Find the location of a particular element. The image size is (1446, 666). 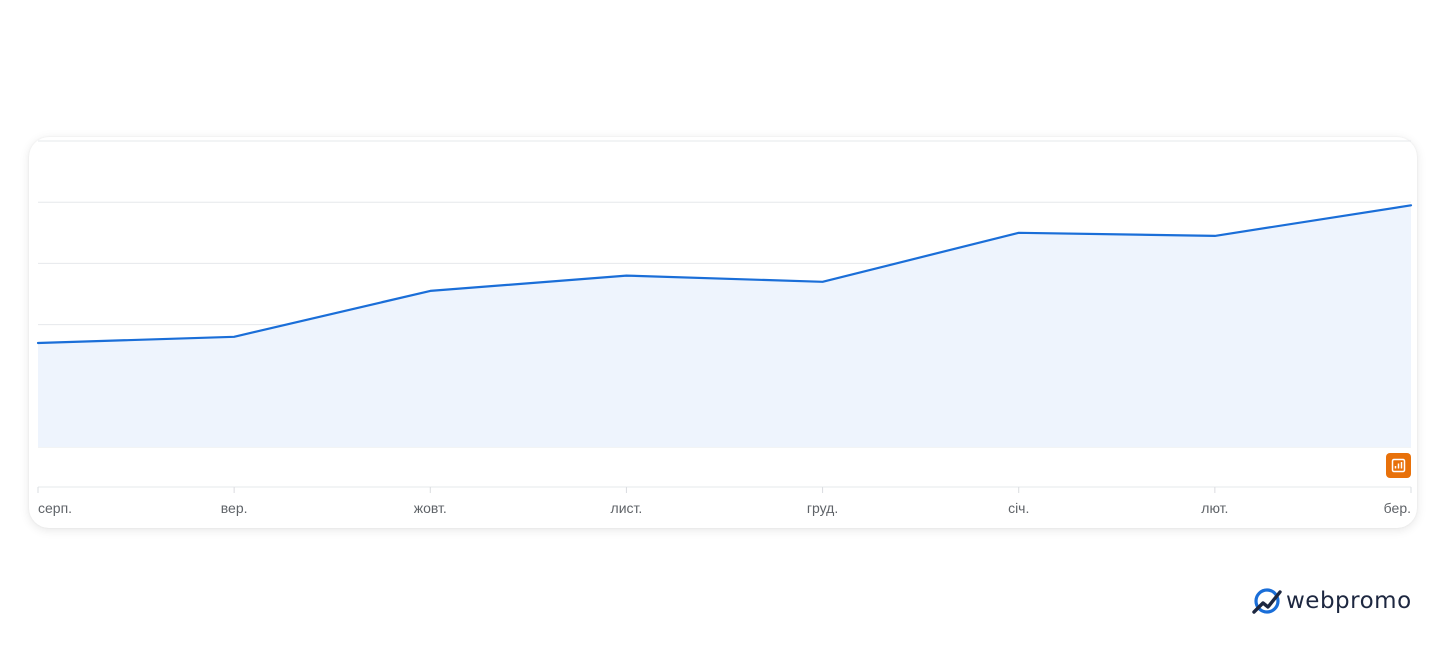

webpromo-logo: webpromo is located at coordinates (1331, 601).